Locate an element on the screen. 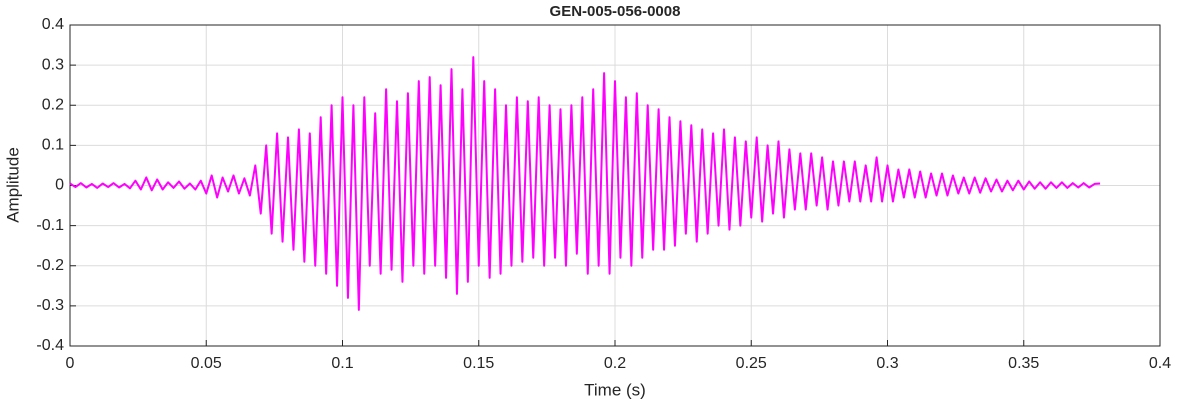 This screenshot has height=404, width=1177. y-tick-label: -0.3 is located at coordinates (50, 305).